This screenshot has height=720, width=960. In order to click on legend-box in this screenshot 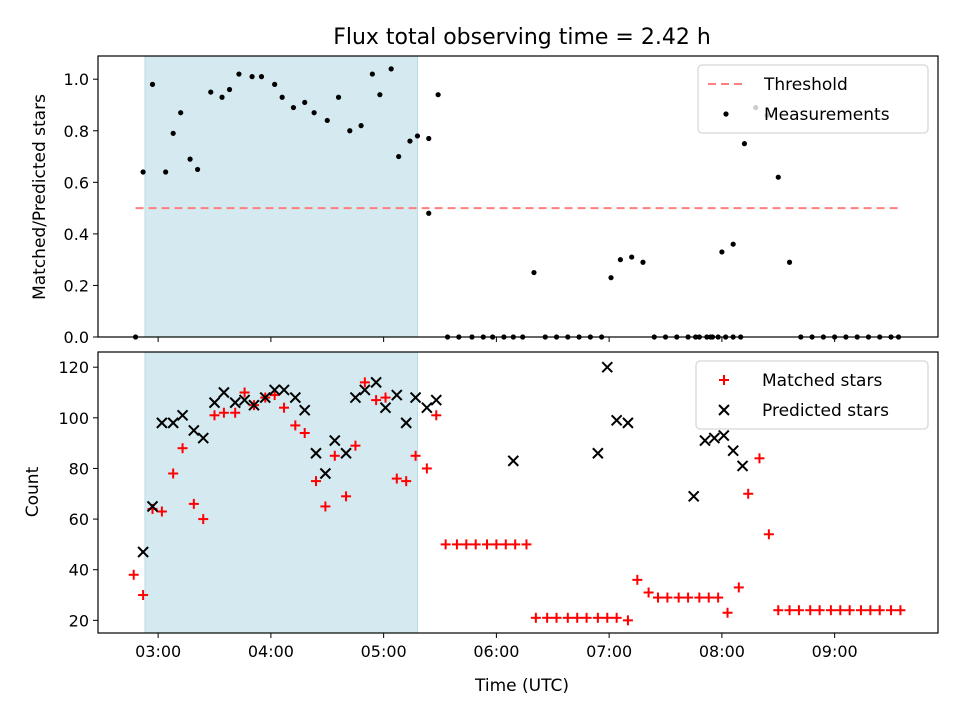, I will do `click(813, 99)`.